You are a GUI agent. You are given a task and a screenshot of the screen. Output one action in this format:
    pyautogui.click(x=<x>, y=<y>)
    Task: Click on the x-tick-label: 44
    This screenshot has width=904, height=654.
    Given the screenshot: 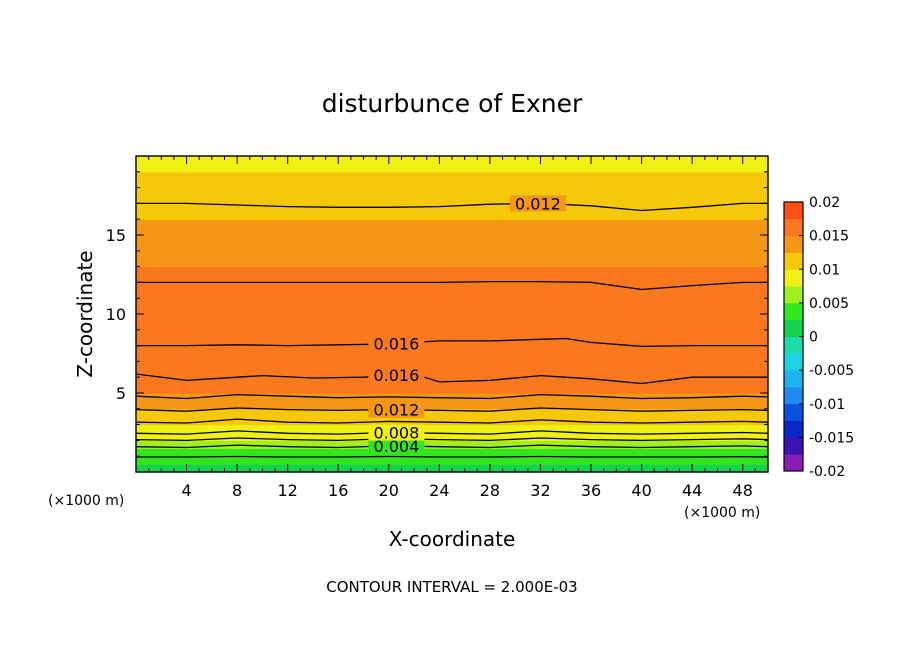 What is the action you would take?
    pyautogui.click(x=692, y=490)
    